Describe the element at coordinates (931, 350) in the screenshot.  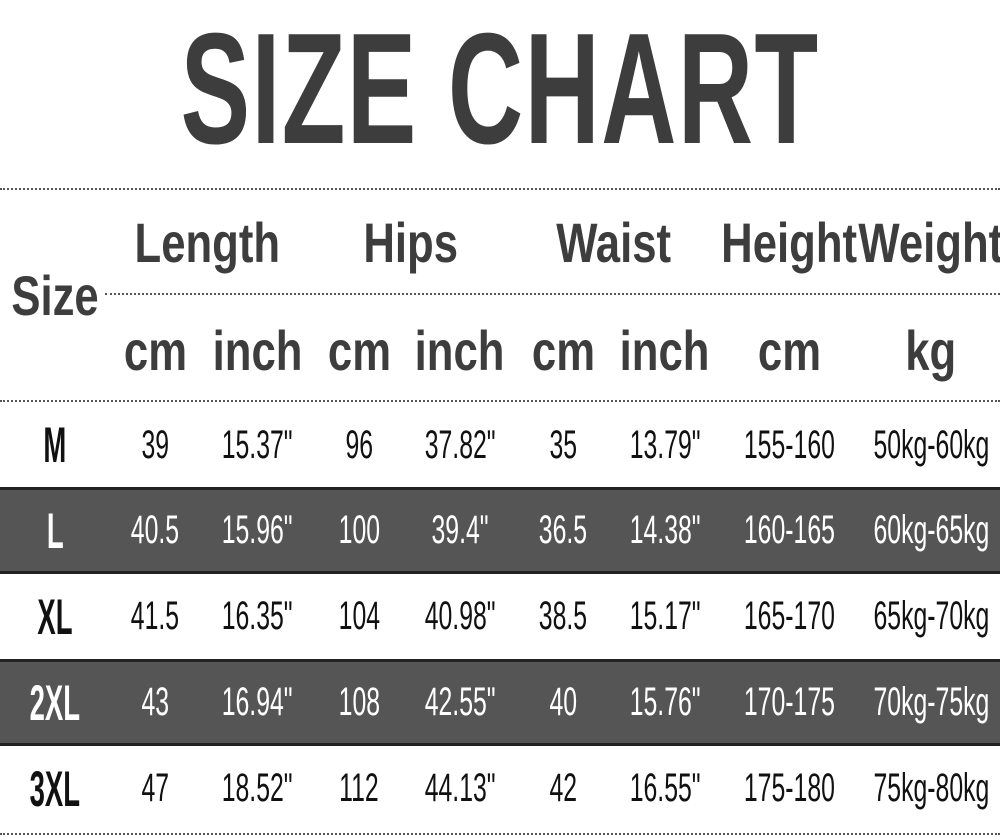
I see `unit-header: kg` at that location.